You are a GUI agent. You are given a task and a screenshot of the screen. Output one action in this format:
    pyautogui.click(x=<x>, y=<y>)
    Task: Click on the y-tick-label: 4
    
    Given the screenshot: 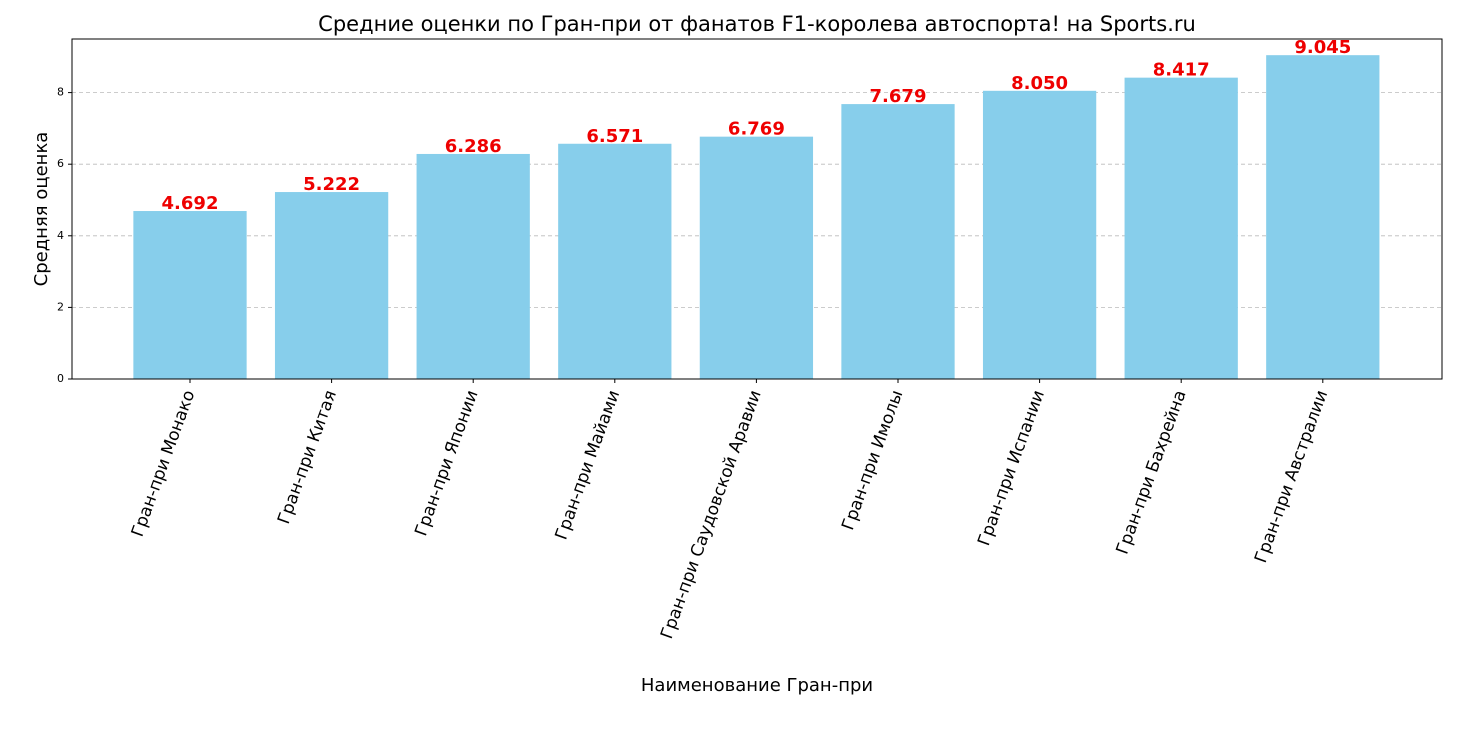 What is the action you would take?
    pyautogui.click(x=60, y=235)
    